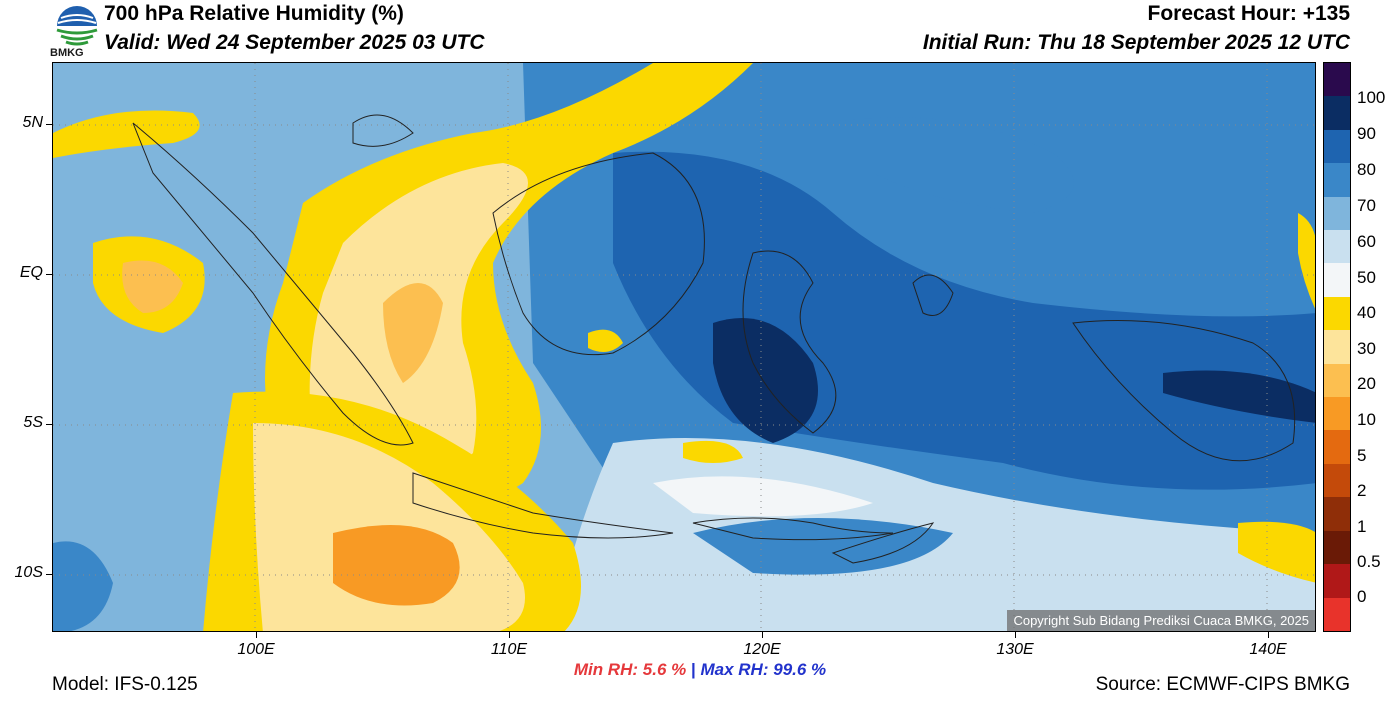 The image size is (1400, 709). I want to click on lon-label-130e: 130E, so click(1015, 649).